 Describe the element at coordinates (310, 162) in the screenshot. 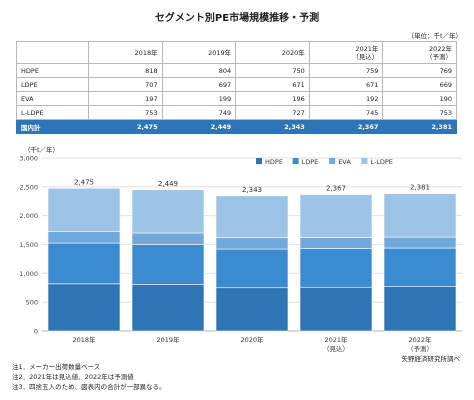

I see `legend-label: LDPE` at that location.